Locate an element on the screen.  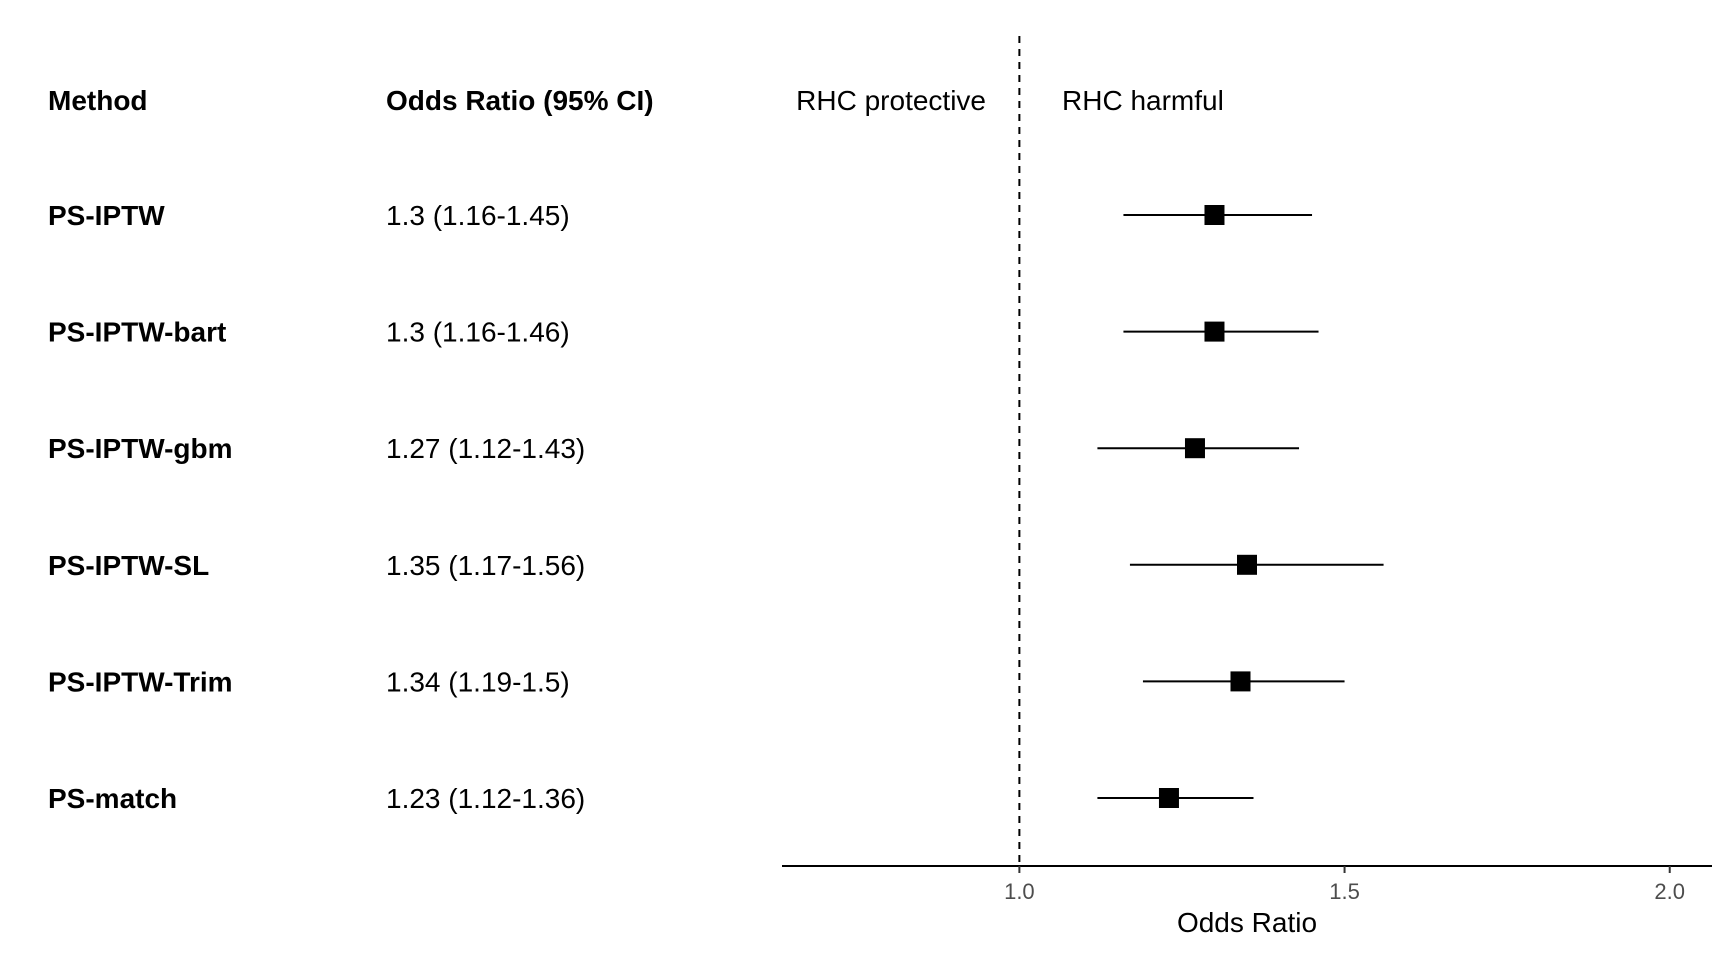
row-method-label: PS-IPTW-bart is located at coordinates (137, 332).